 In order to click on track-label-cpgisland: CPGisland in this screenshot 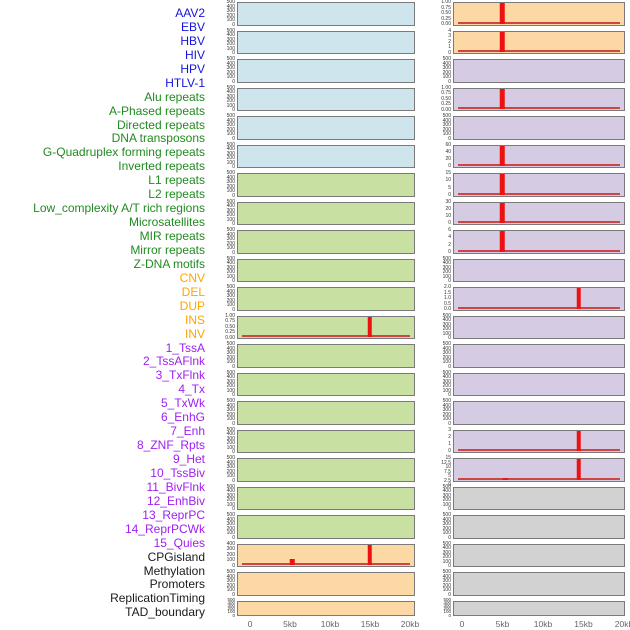, I will do `click(176, 556)`.